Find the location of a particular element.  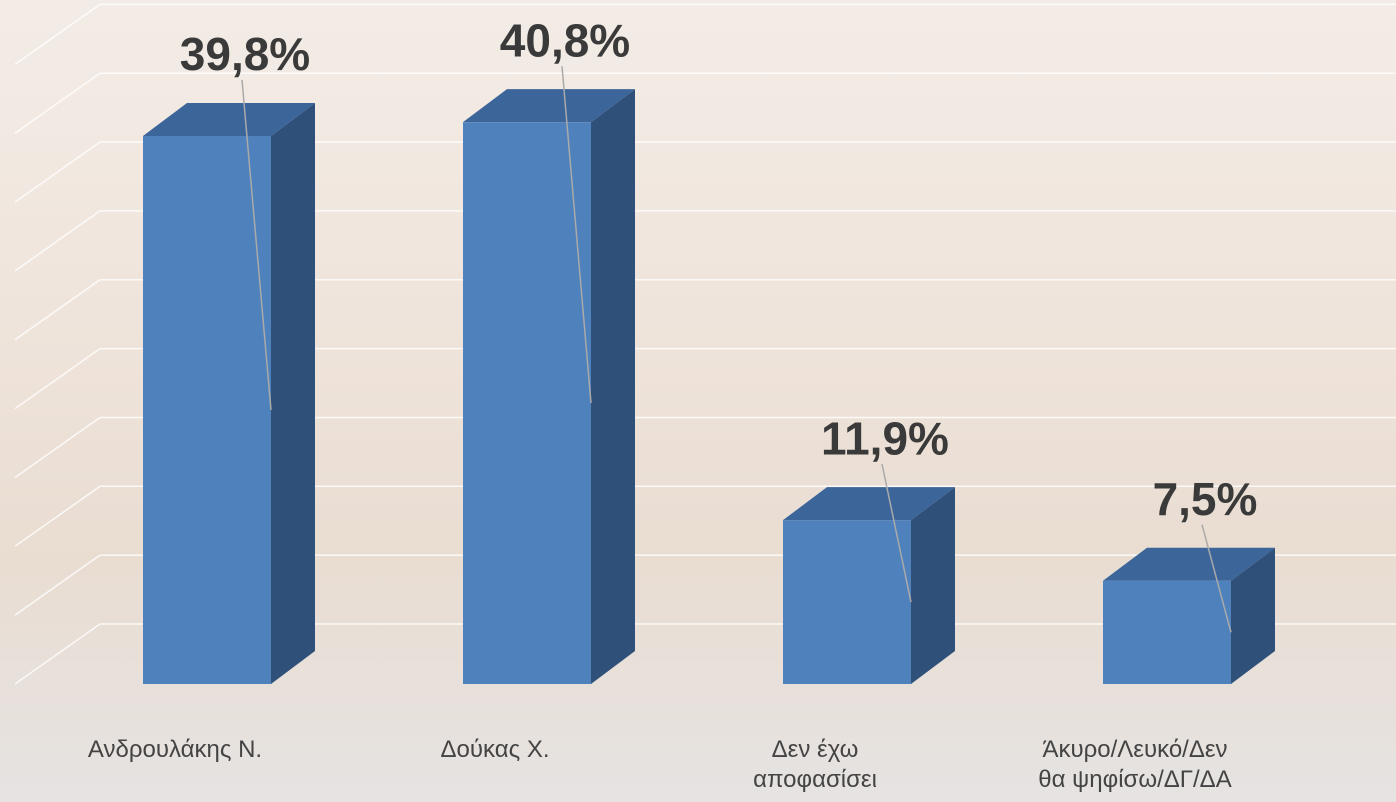

value-label: 7,5% is located at coordinates (1205, 499).